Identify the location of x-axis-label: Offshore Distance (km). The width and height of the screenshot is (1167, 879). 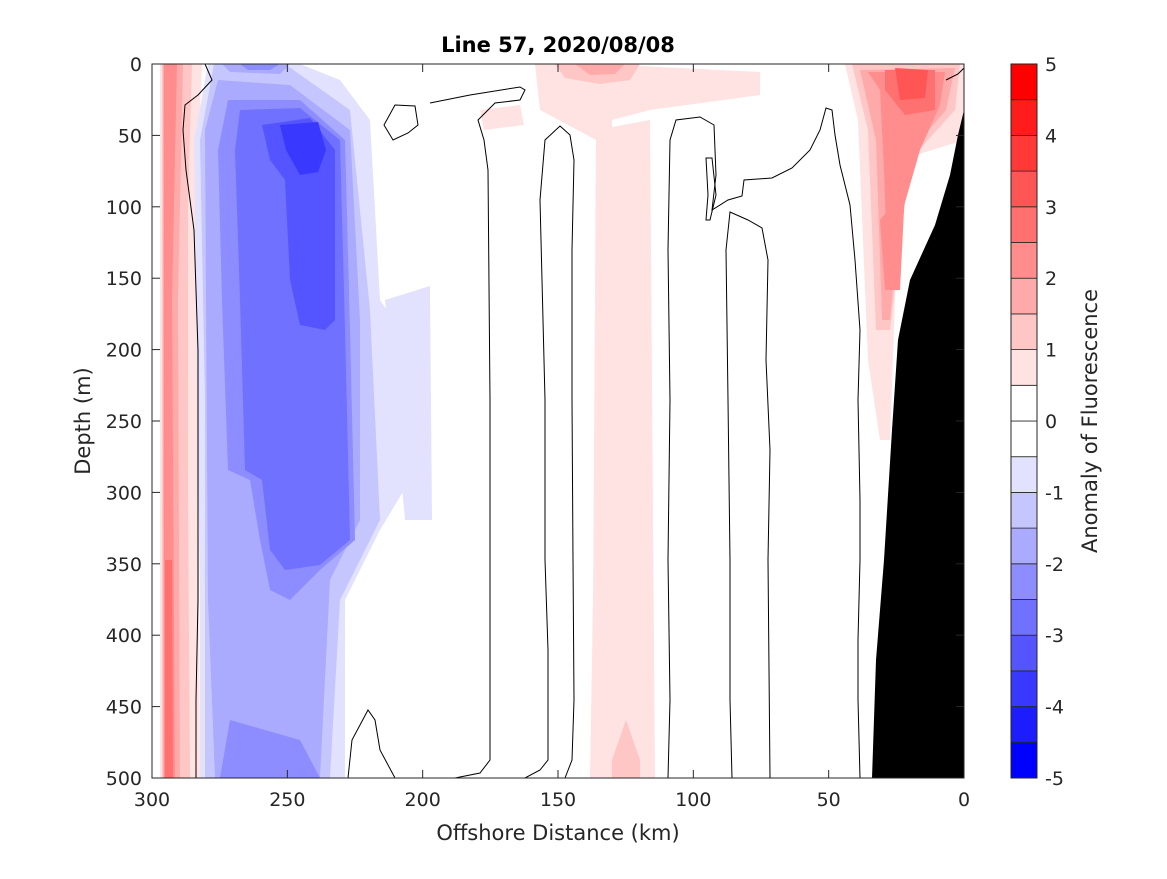
(557, 833).